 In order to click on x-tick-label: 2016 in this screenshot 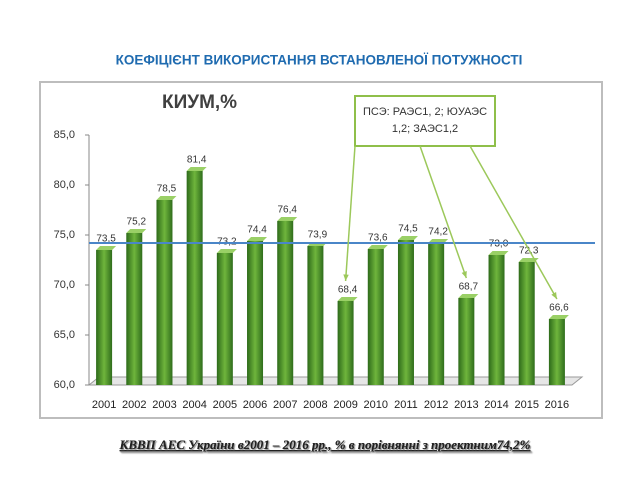, I will do `click(557, 405)`.